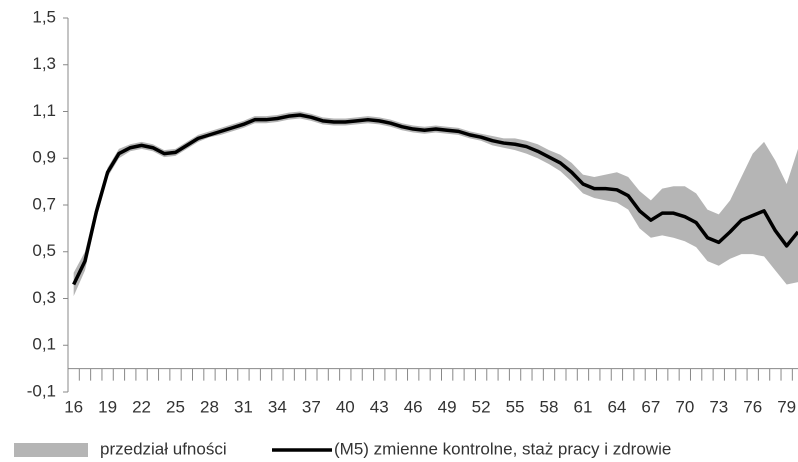 The height and width of the screenshot is (462, 798). Describe the element at coordinates (786, 406) in the screenshot. I see `x-tick-label: 79` at that location.